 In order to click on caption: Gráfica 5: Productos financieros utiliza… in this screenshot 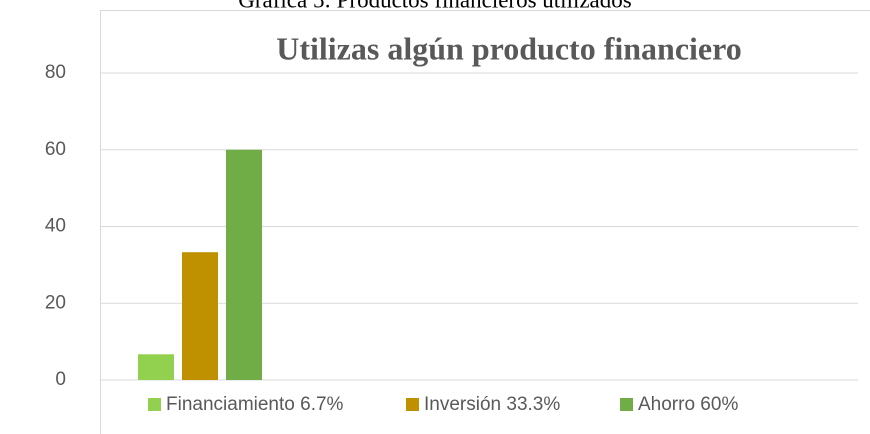, I will do `click(434, 6)`.